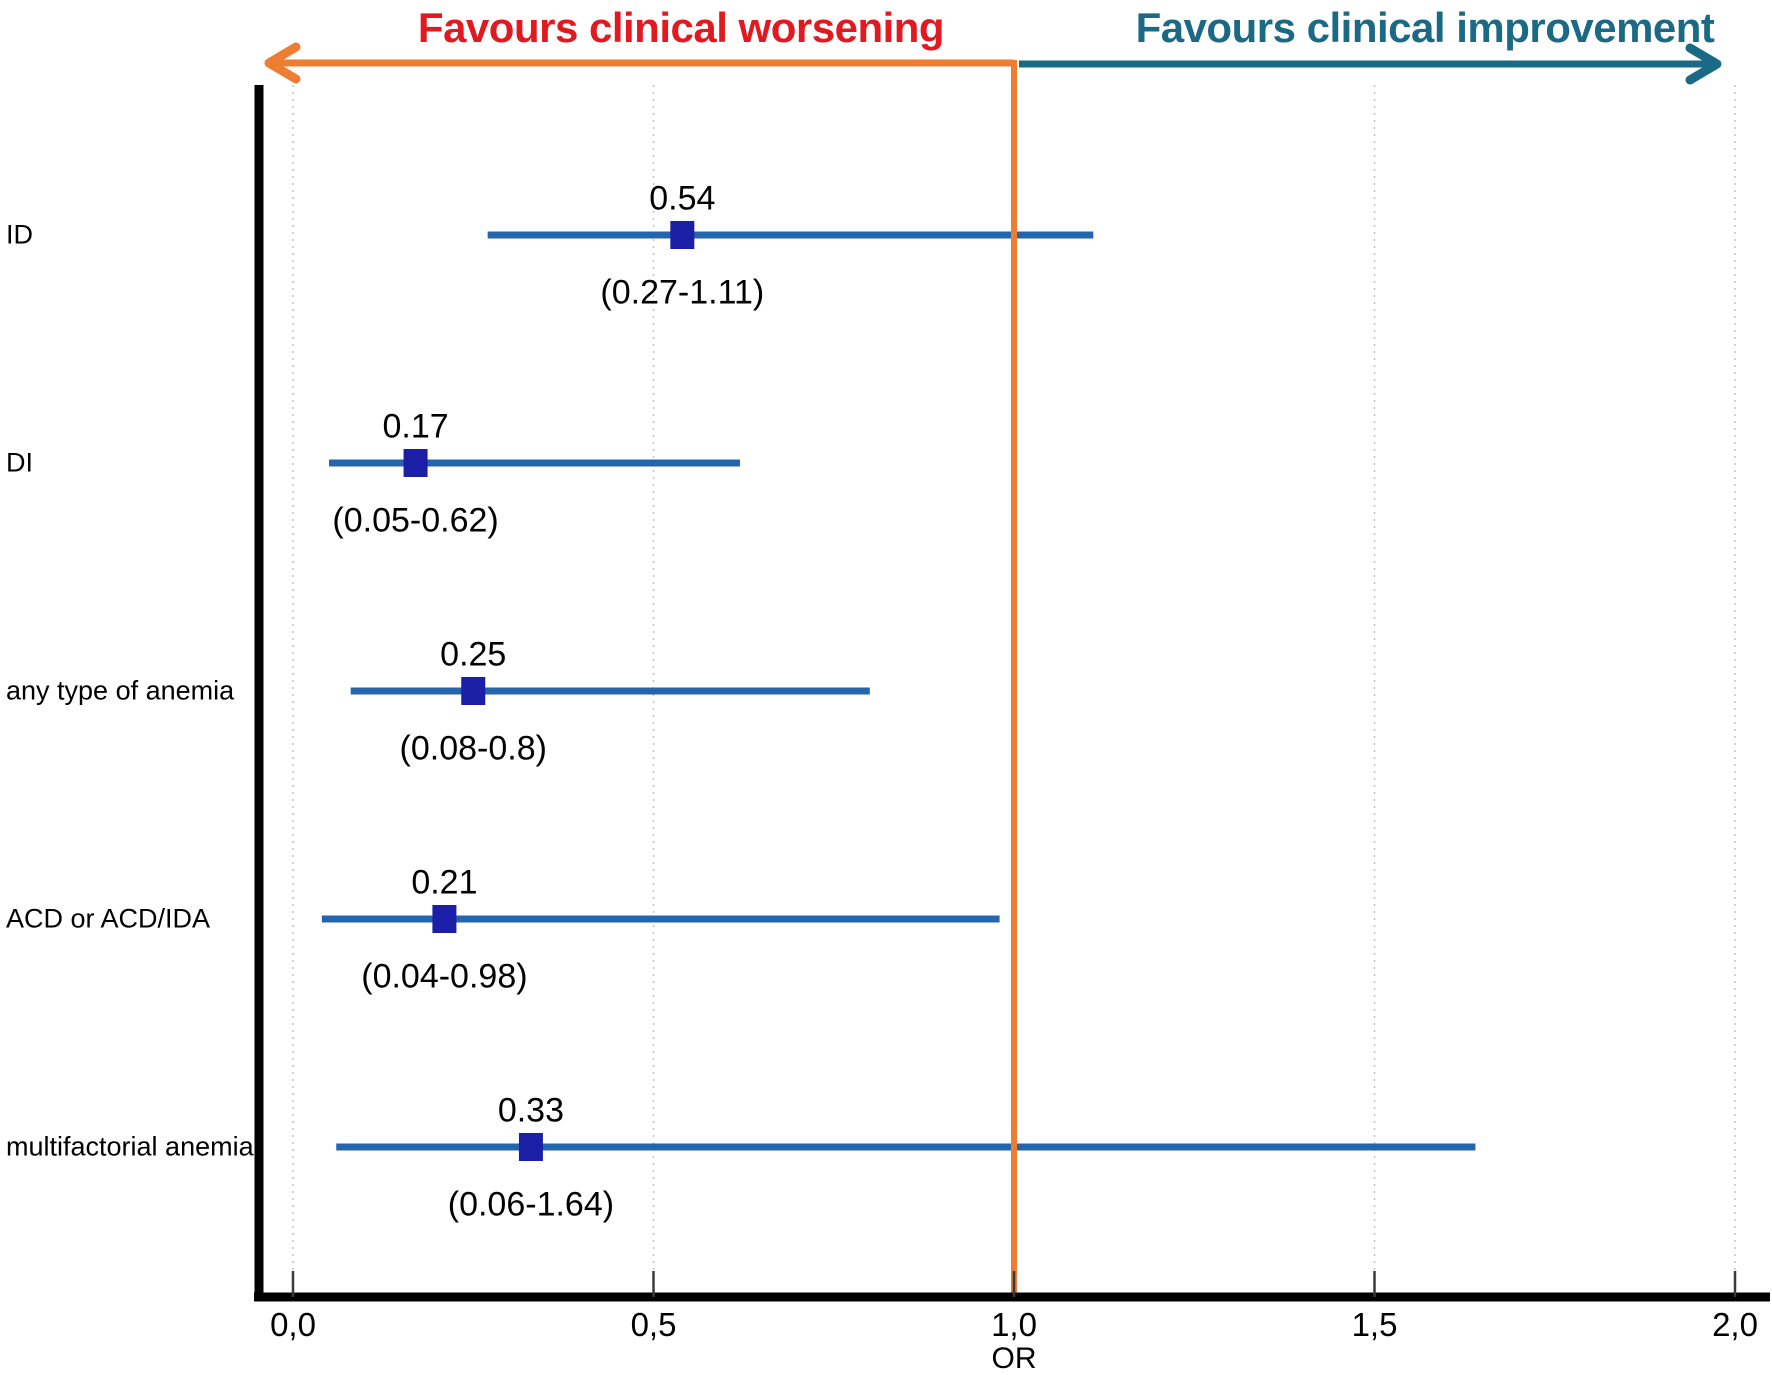 The width and height of the screenshot is (1772, 1375). What do you see at coordinates (473, 748) in the screenshot?
I see `ci-label: (0.08-0.8)` at bounding box center [473, 748].